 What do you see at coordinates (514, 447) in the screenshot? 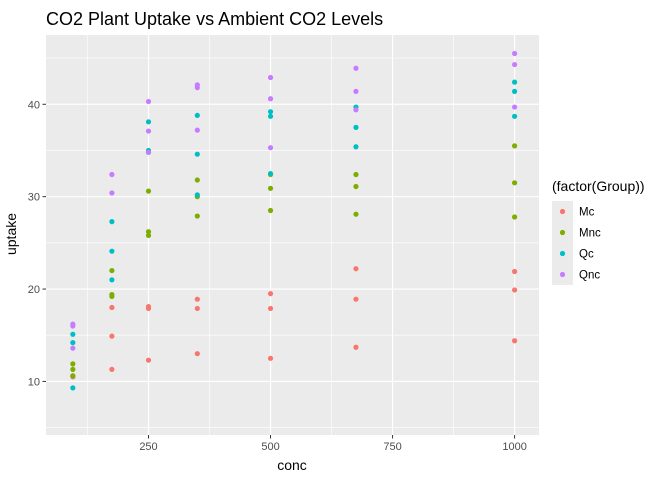
I see `x-tick-label: 1000` at bounding box center [514, 447].